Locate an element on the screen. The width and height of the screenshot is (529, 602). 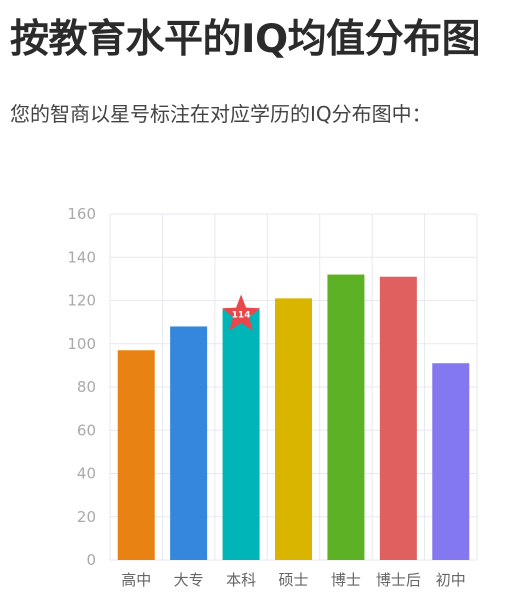
y-tick-label: 40 is located at coordinates (86, 474).